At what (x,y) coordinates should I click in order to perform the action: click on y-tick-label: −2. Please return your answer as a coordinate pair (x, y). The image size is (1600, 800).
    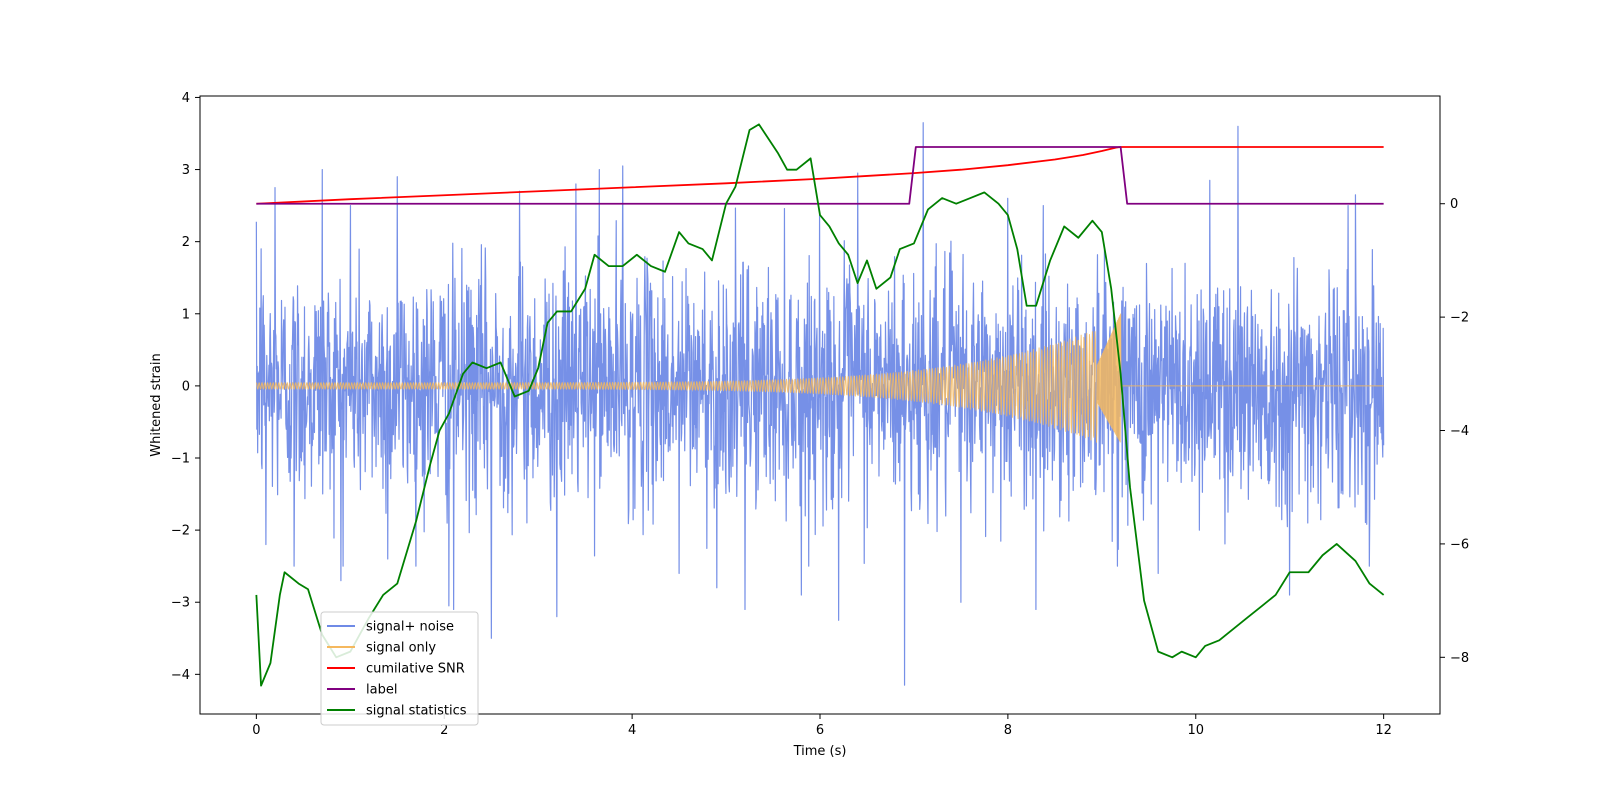
    Looking at the image, I should click on (180, 531).